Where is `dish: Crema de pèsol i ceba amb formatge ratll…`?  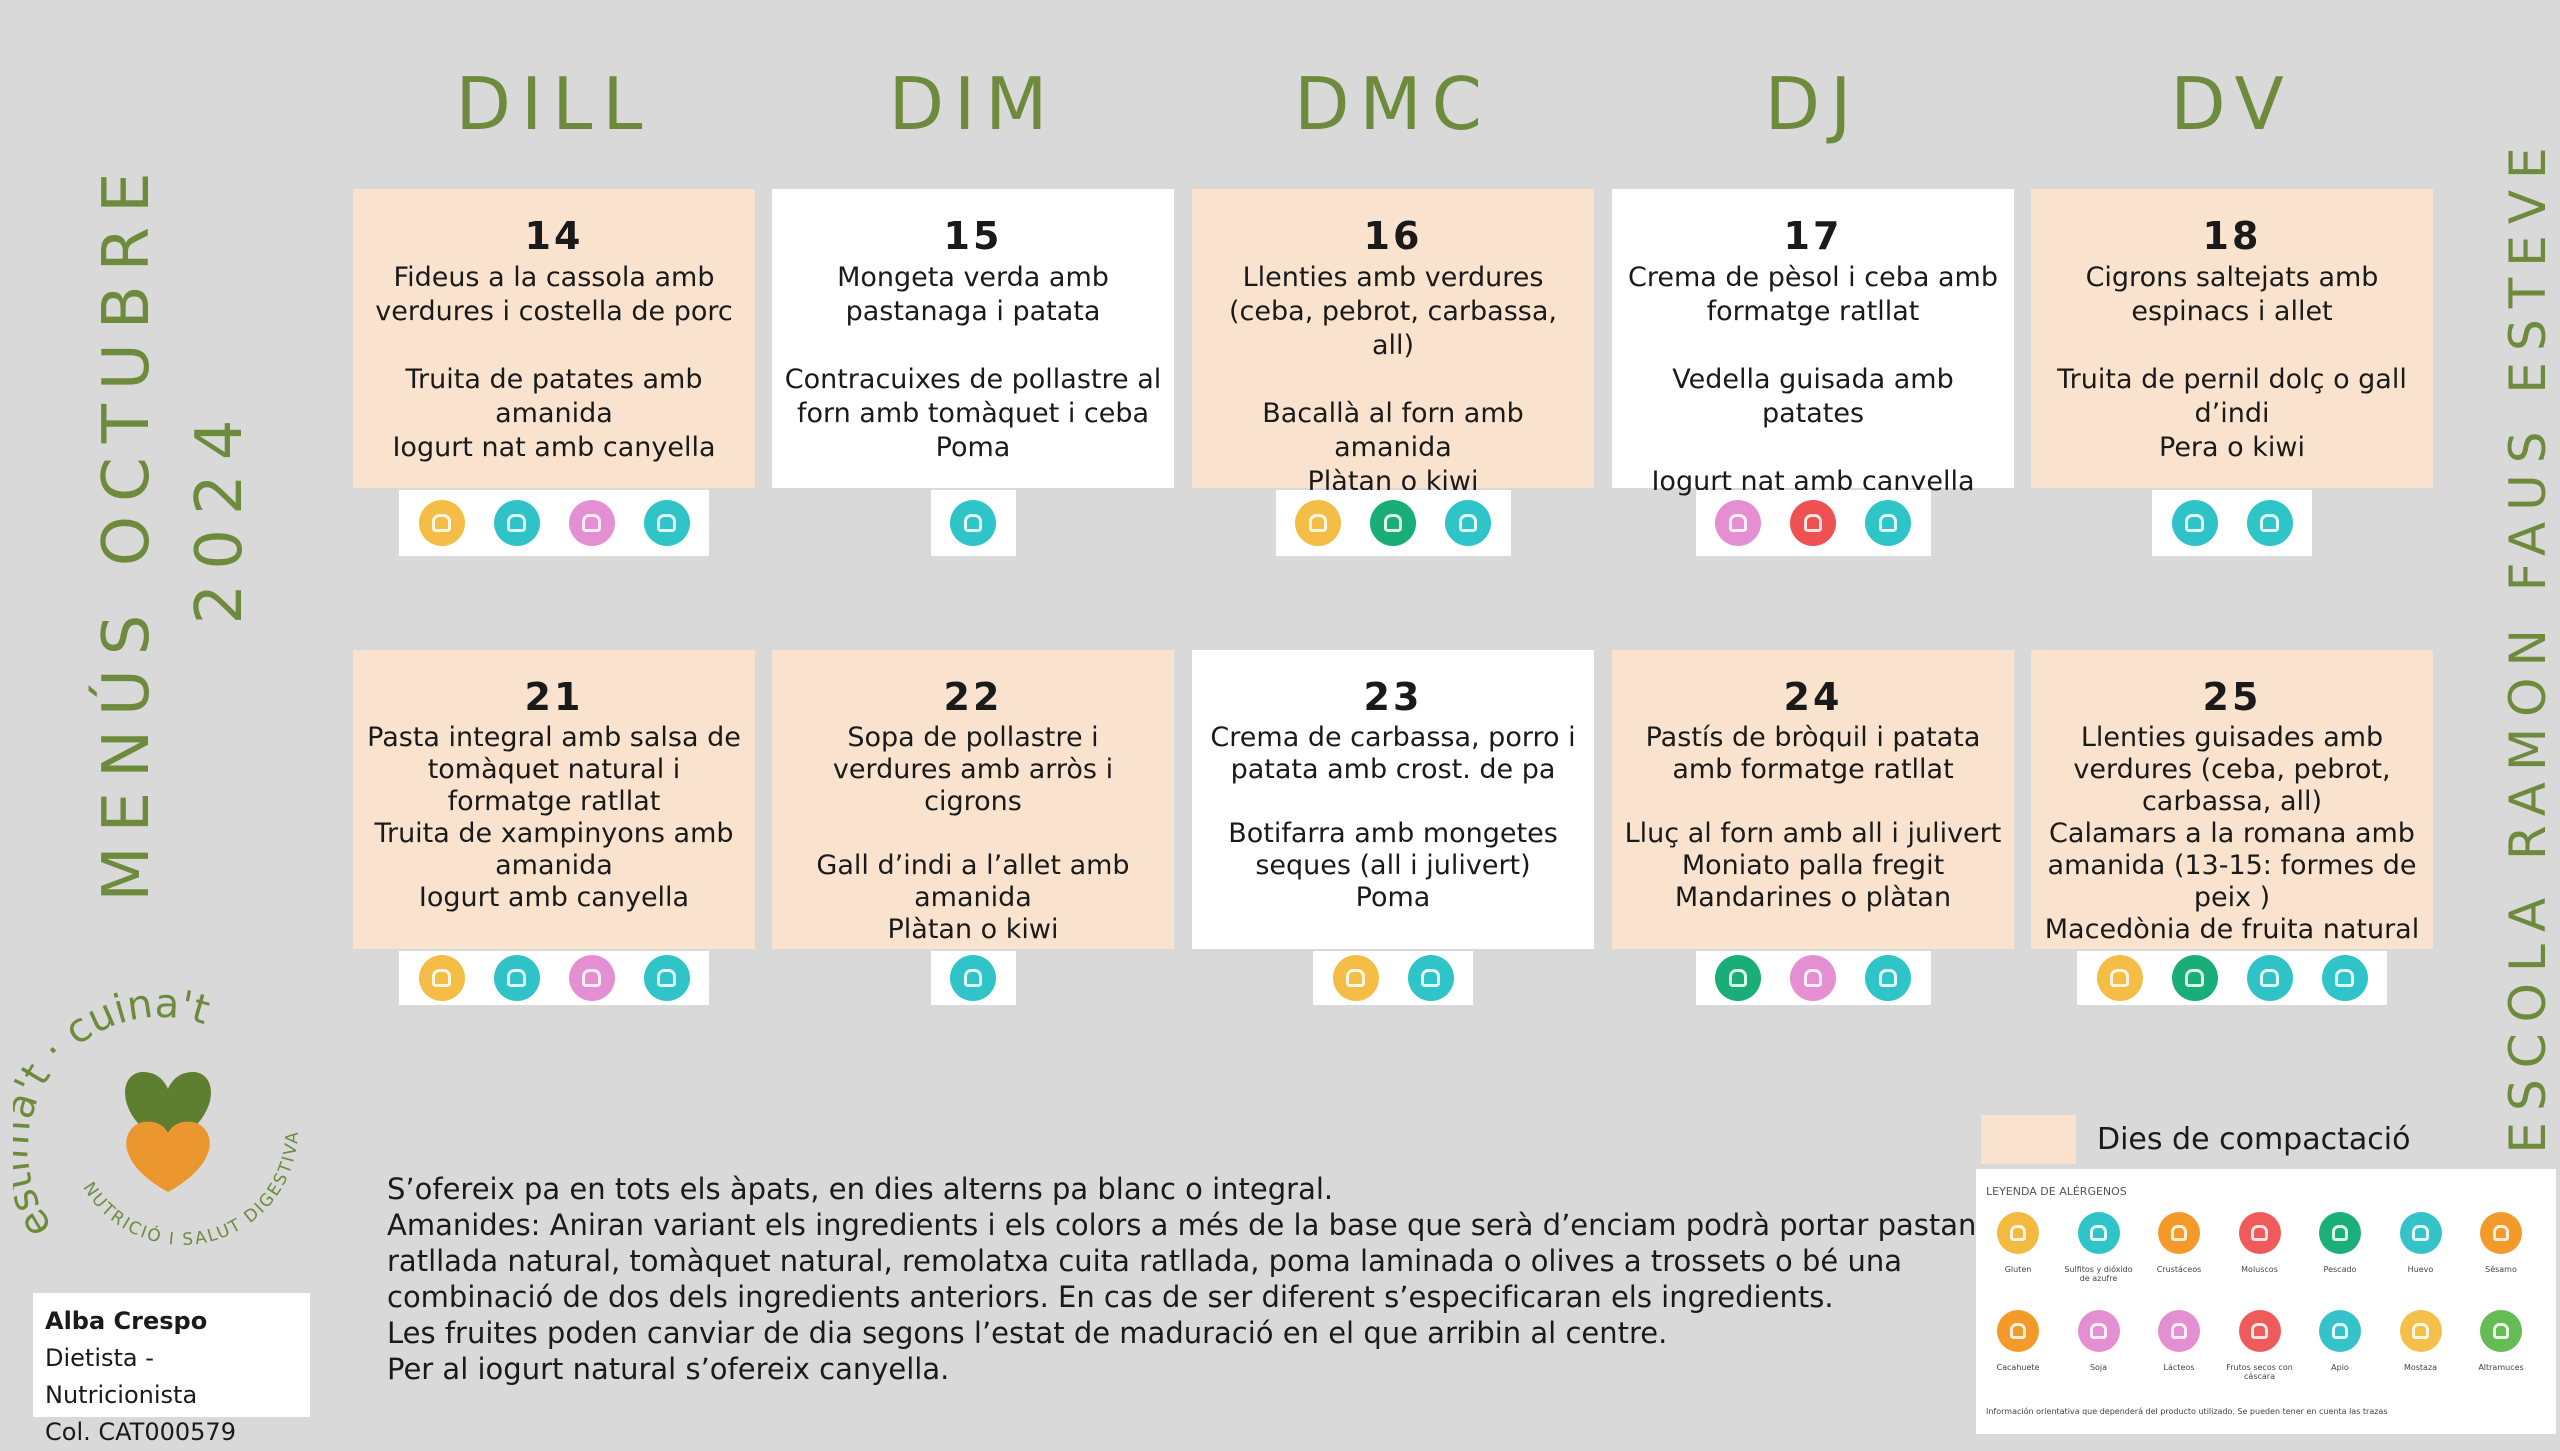 dish: Crema de pèsol i ceba amb formatge ratll… is located at coordinates (1813, 294).